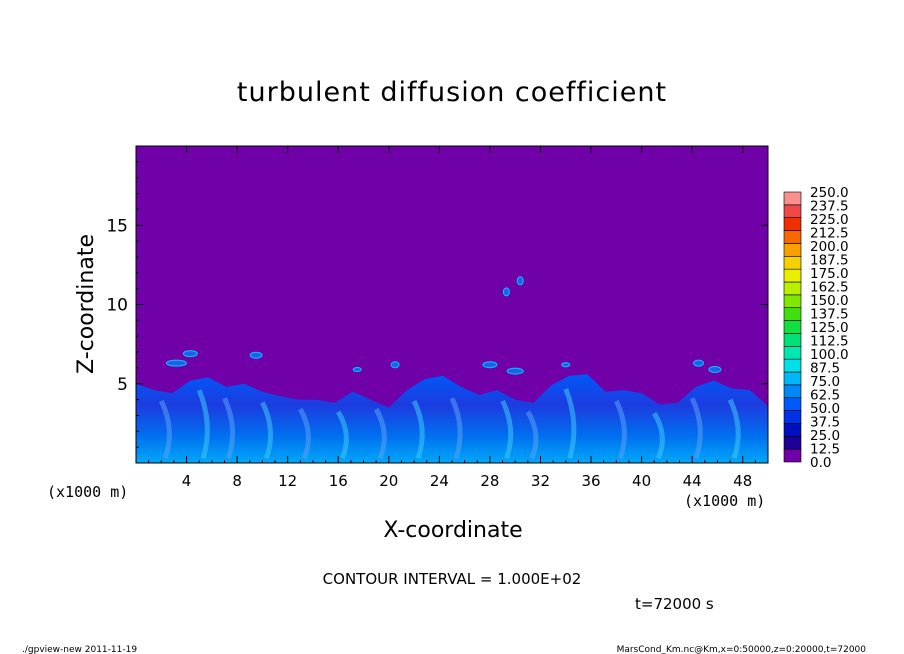  What do you see at coordinates (388, 481) in the screenshot?
I see `x-tick-label: 20` at bounding box center [388, 481].